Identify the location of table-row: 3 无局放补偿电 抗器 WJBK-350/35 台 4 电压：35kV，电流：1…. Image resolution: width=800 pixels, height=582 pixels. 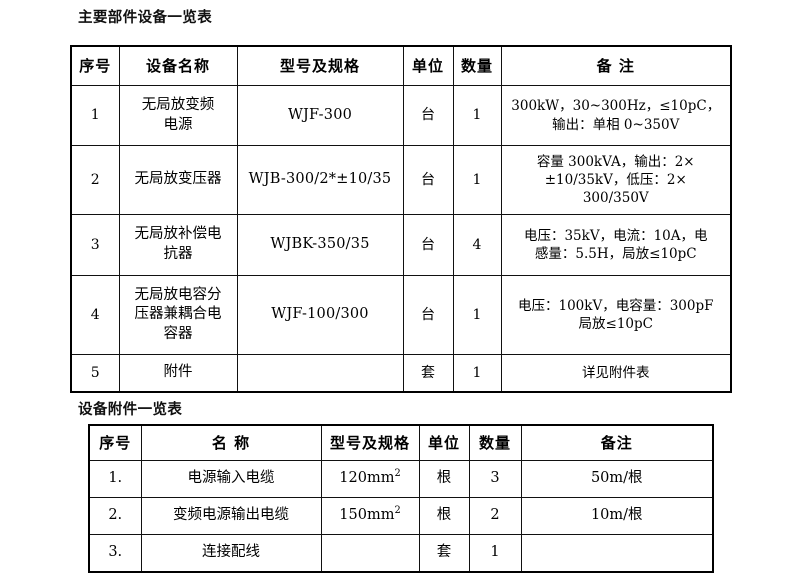
(401, 245).